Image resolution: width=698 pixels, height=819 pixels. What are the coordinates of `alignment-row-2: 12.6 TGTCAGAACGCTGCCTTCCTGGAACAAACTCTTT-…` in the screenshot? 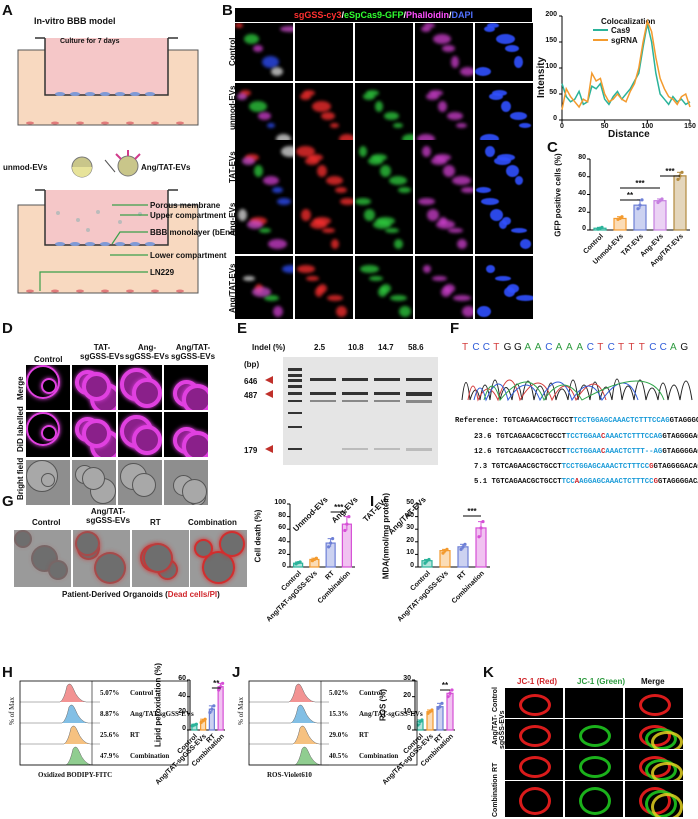 It's located at (586, 452).